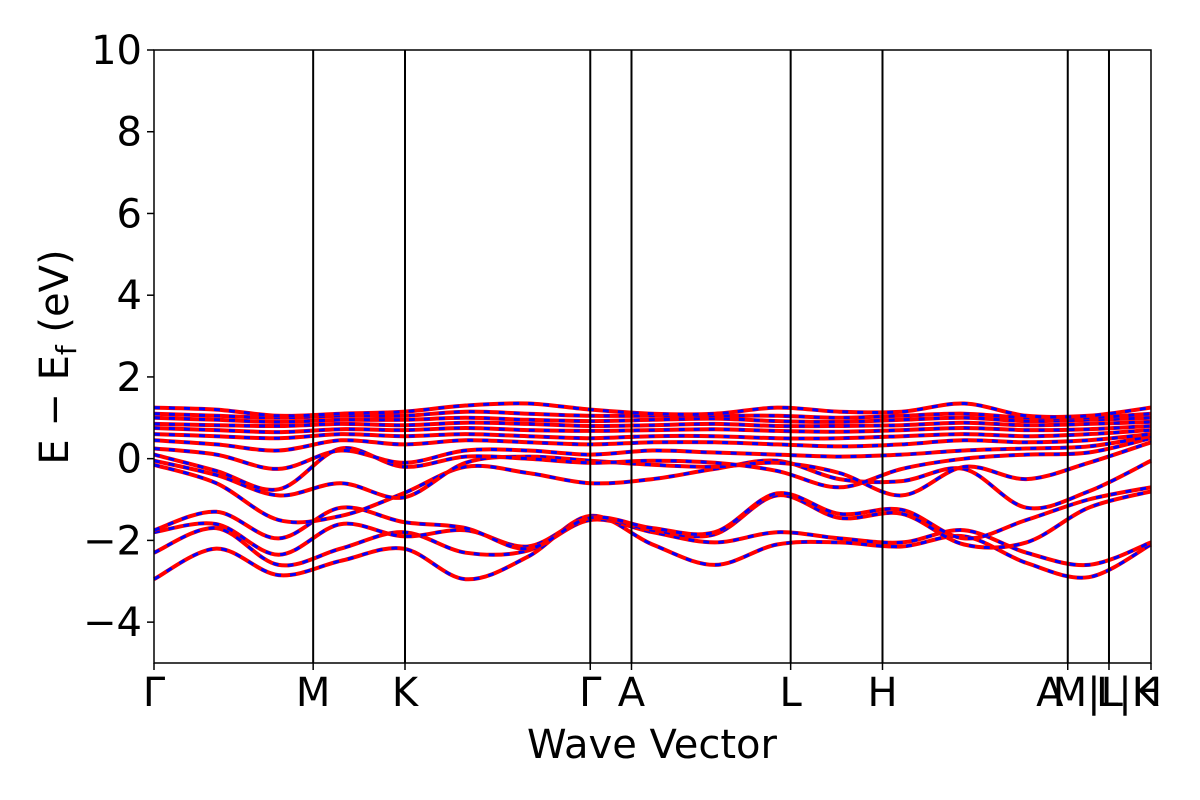  Describe the element at coordinates (791, 693) in the screenshot. I see `x-tick-label: L` at that location.